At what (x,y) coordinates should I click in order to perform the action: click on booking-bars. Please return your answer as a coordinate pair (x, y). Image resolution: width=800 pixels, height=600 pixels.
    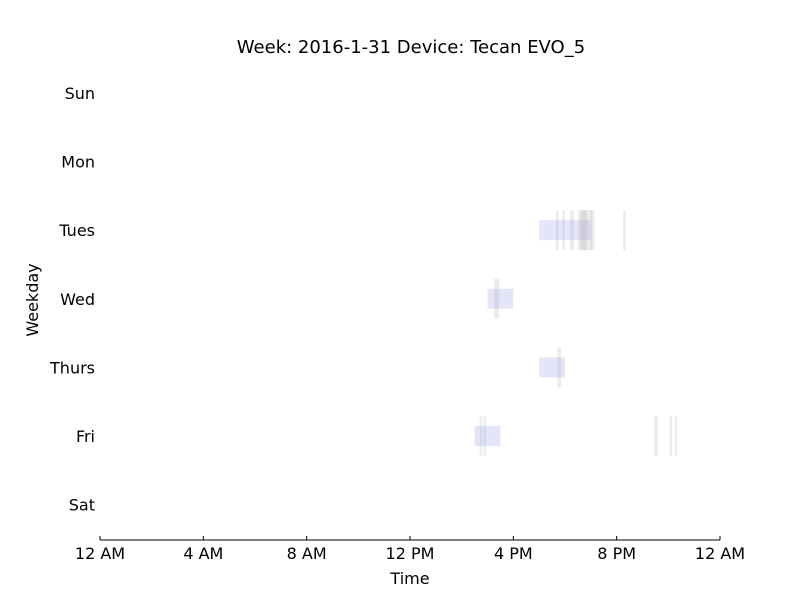
    Looking at the image, I should click on (532, 333).